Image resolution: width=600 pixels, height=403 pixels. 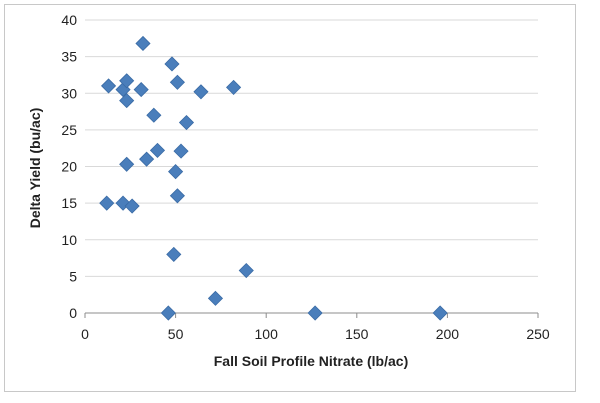 What do you see at coordinates (35, 168) in the screenshot?
I see `y-axis-title: Delta Yield (bu/ac)` at bounding box center [35, 168].